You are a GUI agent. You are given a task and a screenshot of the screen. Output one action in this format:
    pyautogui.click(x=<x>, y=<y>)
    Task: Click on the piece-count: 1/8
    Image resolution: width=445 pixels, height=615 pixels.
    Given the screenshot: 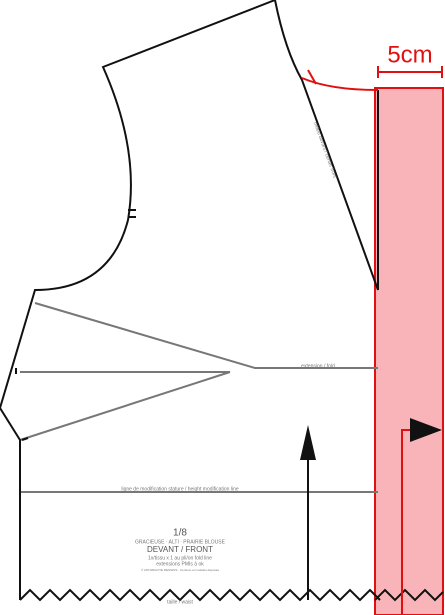 What is the action you would take?
    pyautogui.click(x=180, y=533)
    